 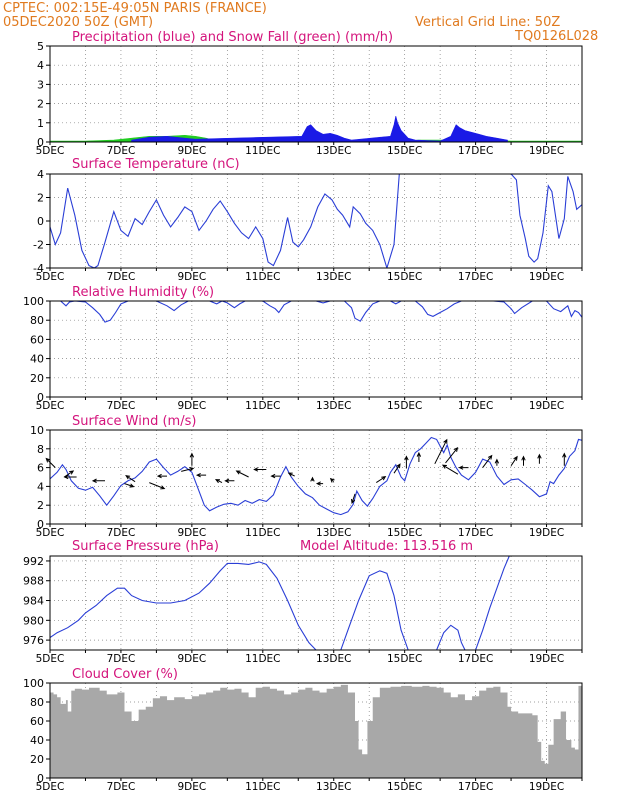 I want to click on precip-ytick-label: 1, so click(x=40, y=123).